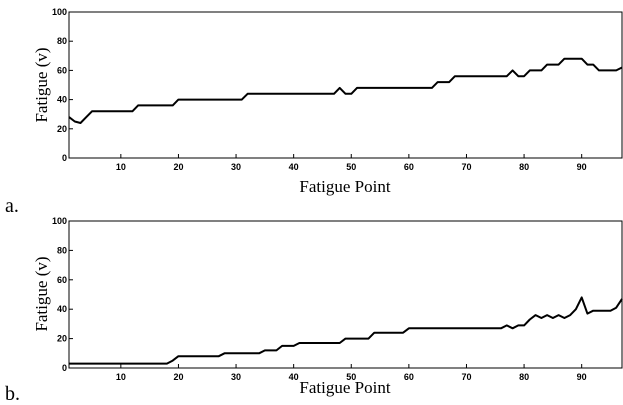  What do you see at coordinates (351, 377) in the screenshot?
I see `x-tick-label-b-50: 50` at bounding box center [351, 377].